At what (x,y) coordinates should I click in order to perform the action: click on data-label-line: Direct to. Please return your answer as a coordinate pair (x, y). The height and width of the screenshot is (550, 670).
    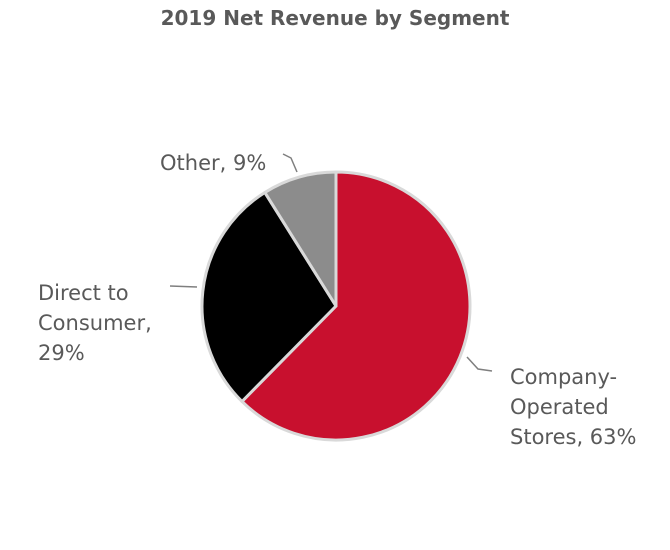
    Looking at the image, I should click on (83, 293).